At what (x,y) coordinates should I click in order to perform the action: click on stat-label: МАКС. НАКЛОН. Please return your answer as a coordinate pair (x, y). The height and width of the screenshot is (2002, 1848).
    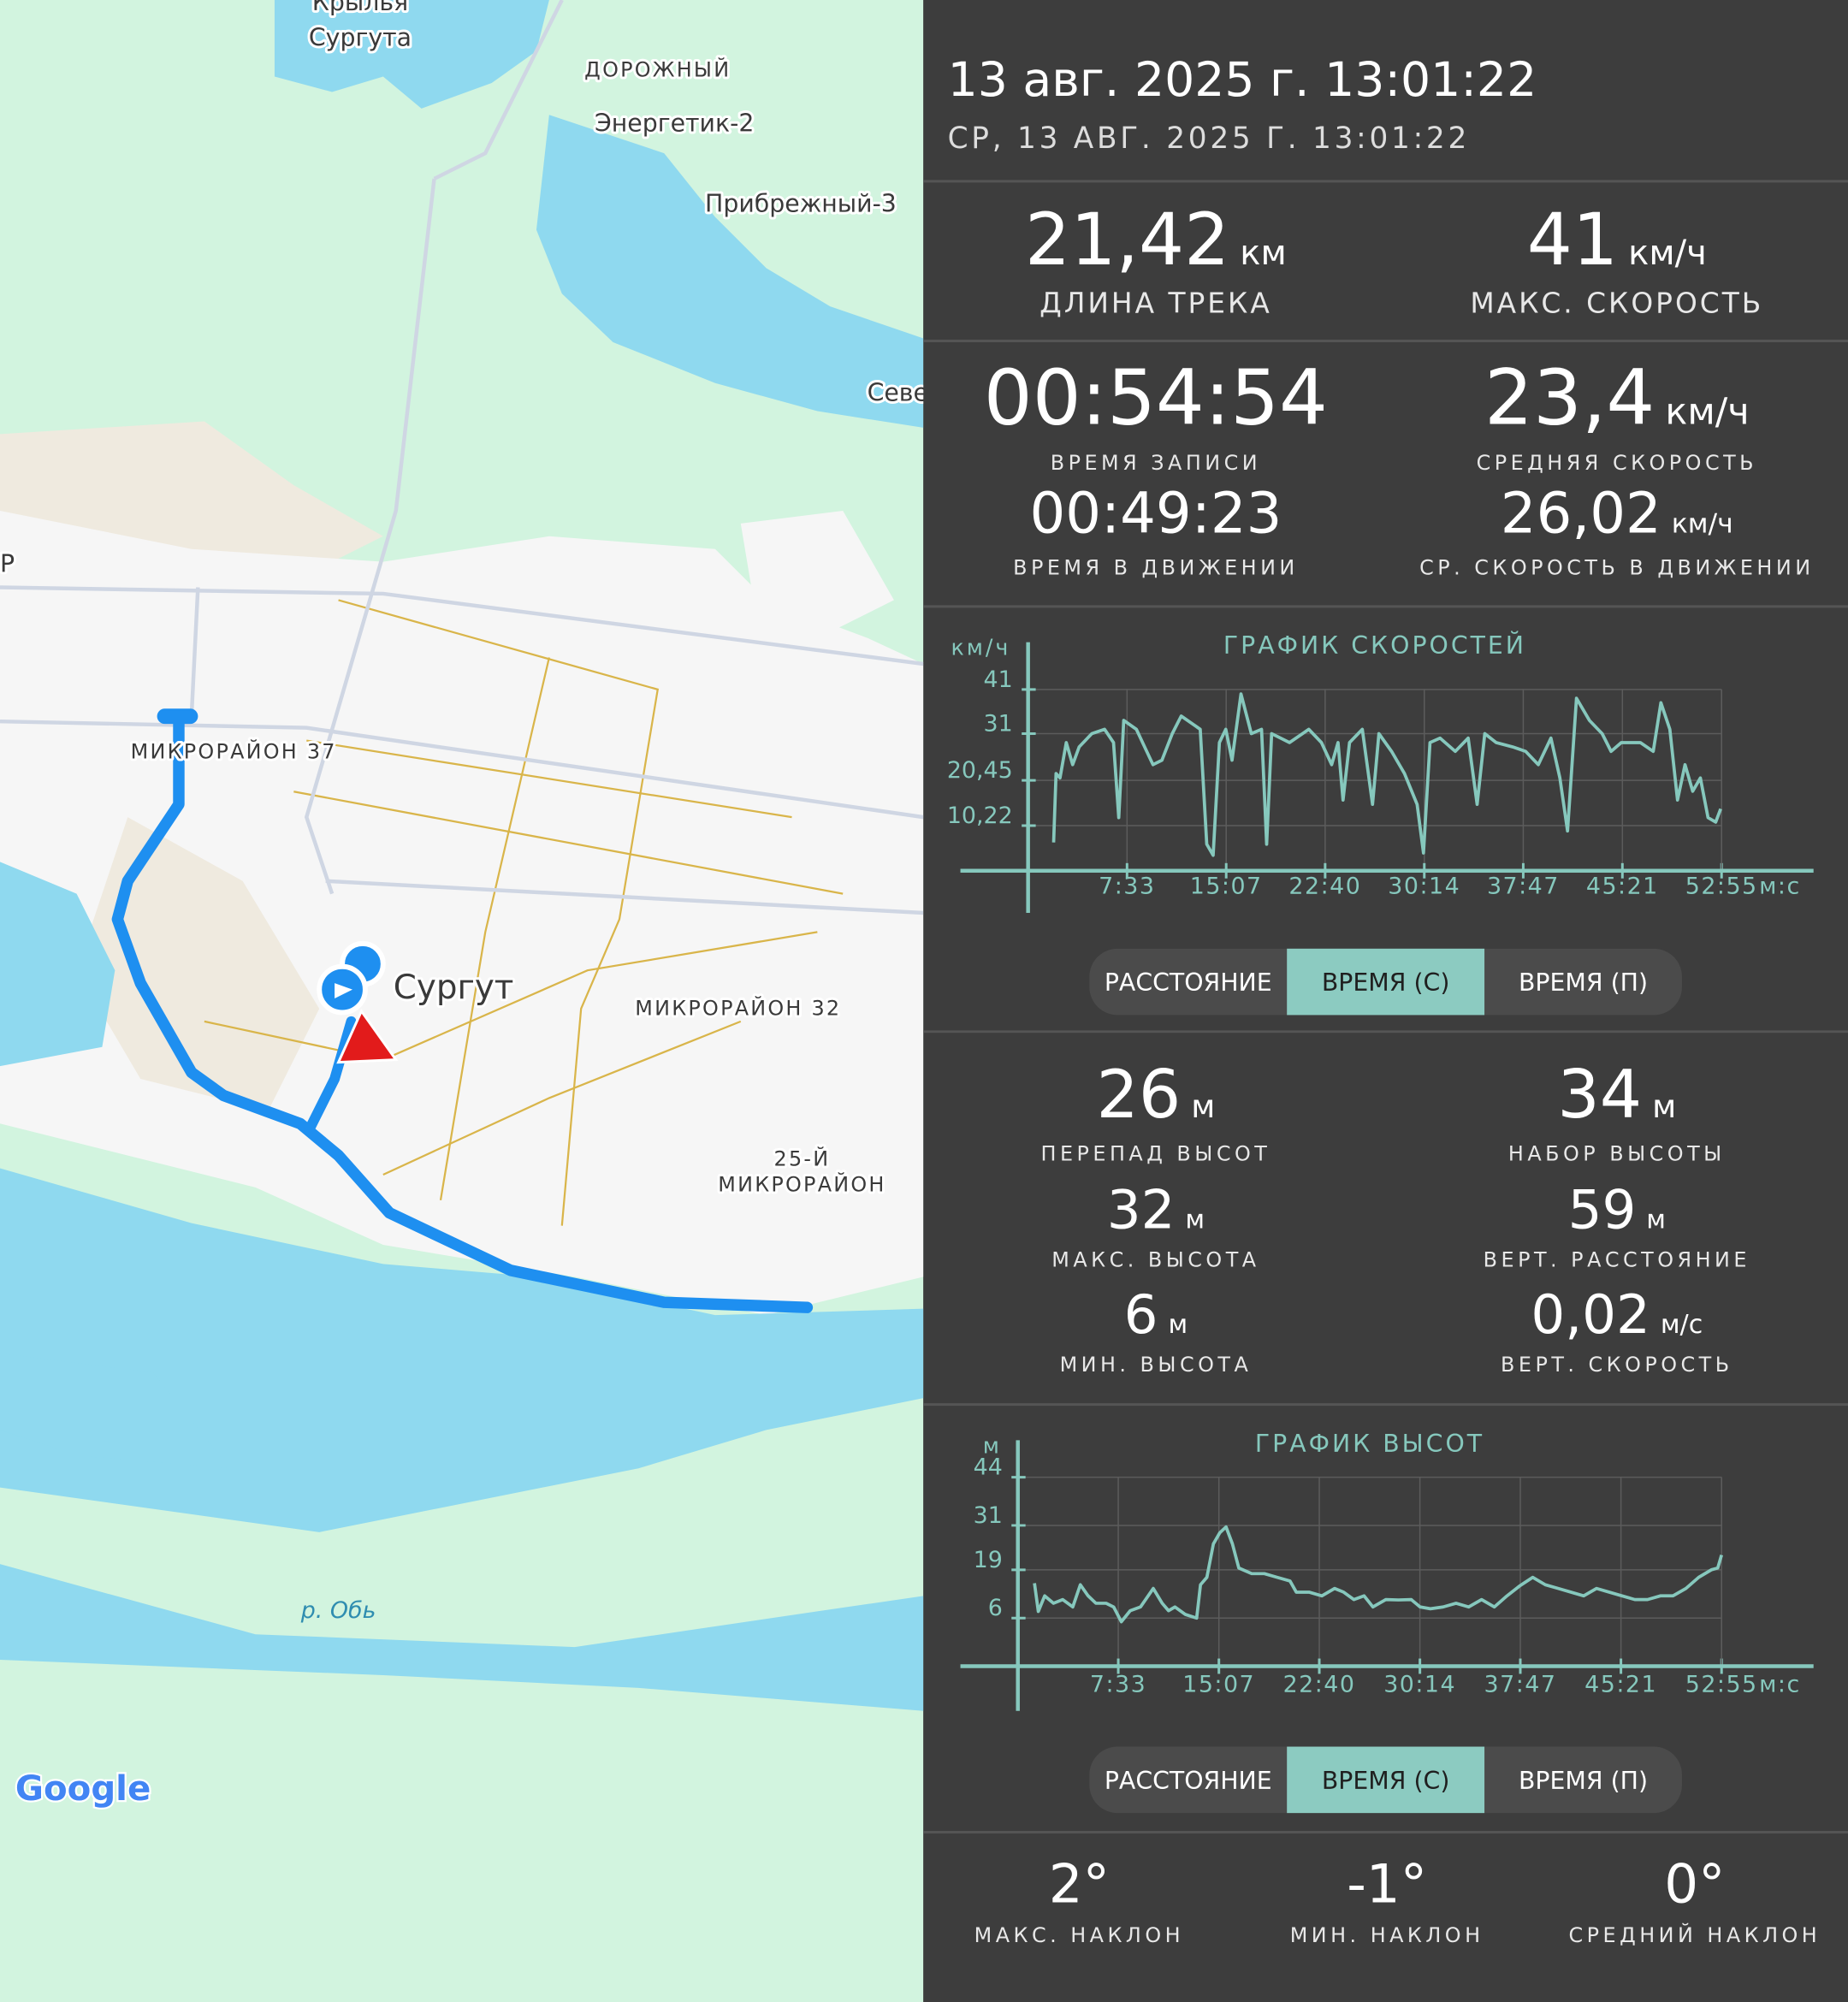
    Looking at the image, I should click on (1079, 1935).